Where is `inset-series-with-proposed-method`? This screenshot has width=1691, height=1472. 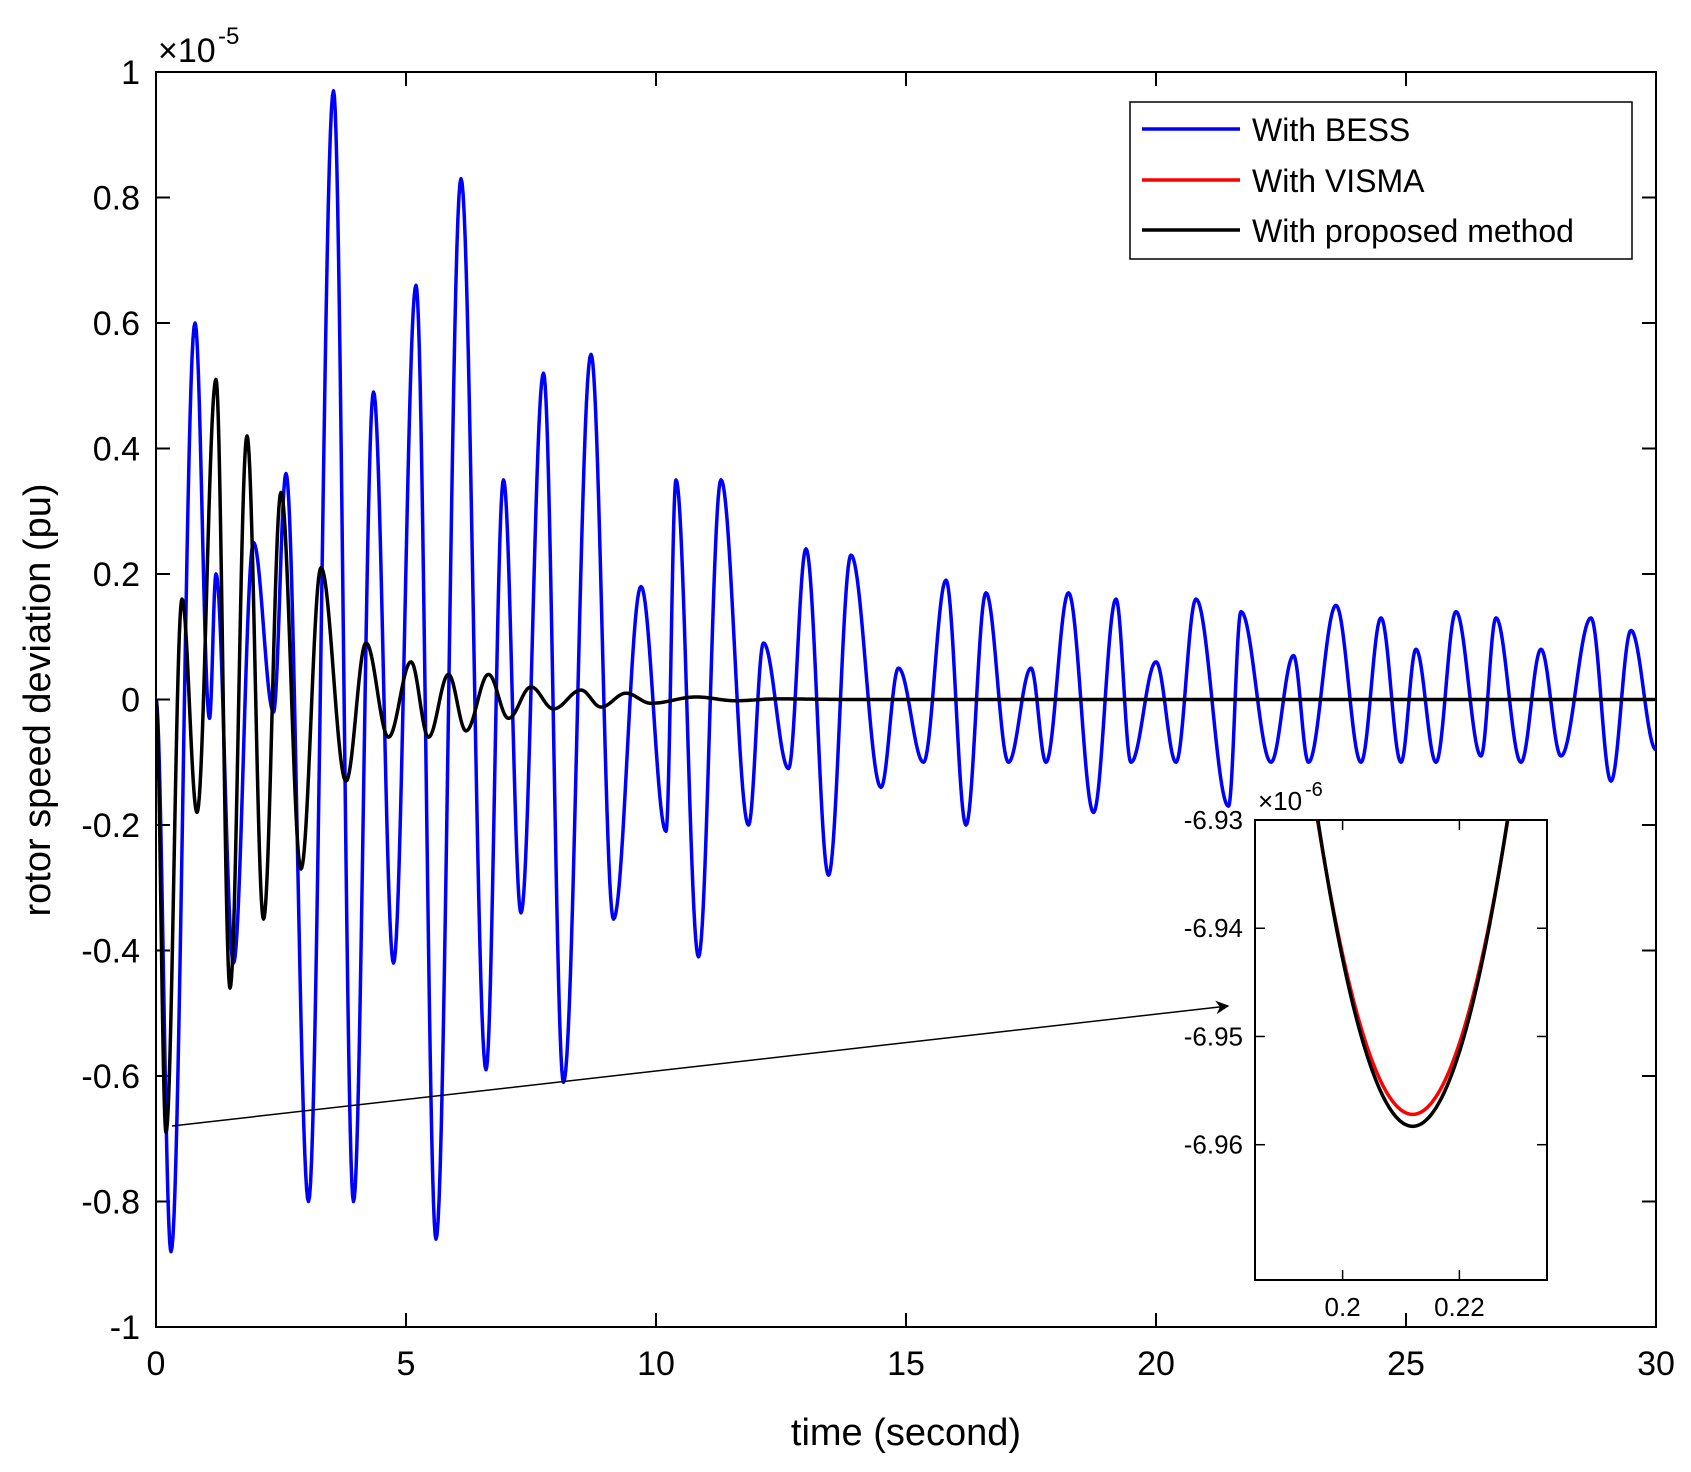
inset-series-with-proposed-method is located at coordinates (1413, 974).